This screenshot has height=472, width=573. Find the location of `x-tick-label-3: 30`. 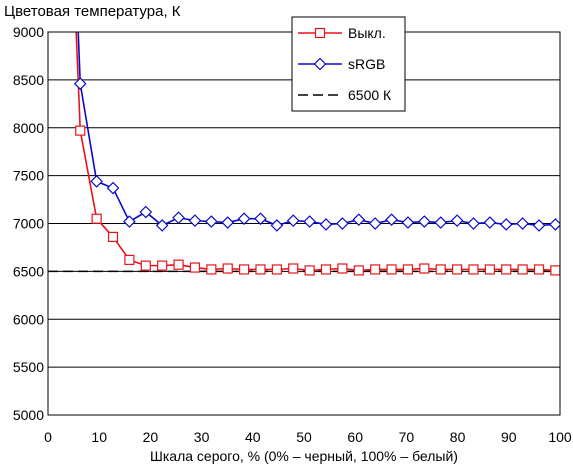

x-tick-label-3: 30 is located at coordinates (202, 437).